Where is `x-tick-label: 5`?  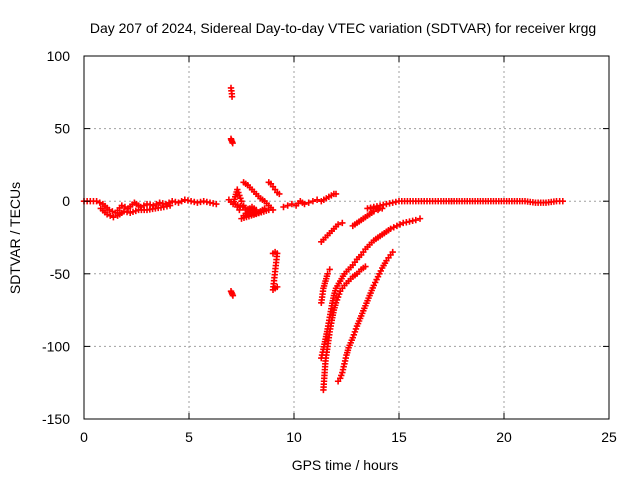 x-tick-label: 5 is located at coordinates (189, 437).